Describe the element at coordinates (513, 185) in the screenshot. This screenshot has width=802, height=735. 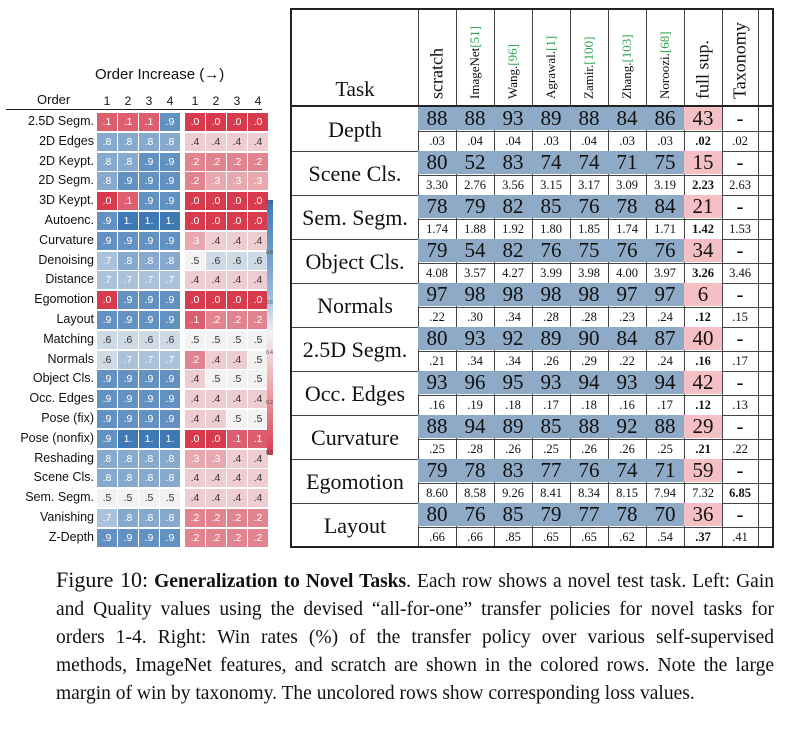
I see `loss-cell: 3.56` at that location.